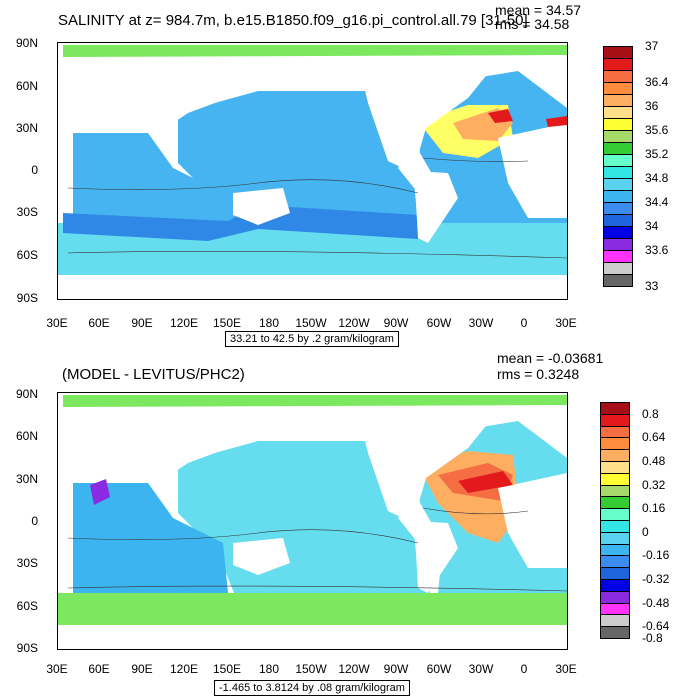 This screenshot has height=700, width=700. Describe the element at coordinates (34, 170) in the screenshot. I see `lat-label: 0` at that location.